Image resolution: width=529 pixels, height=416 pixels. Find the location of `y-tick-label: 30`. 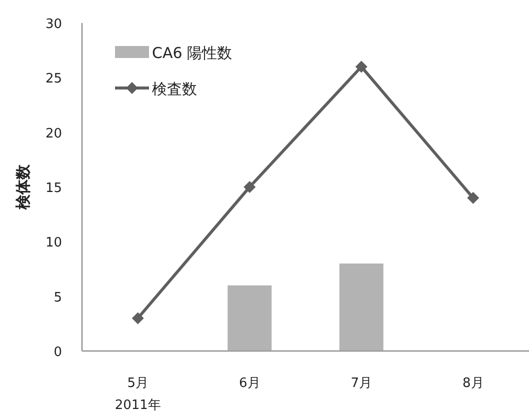

y-tick-label: 30 is located at coordinates (53, 24).